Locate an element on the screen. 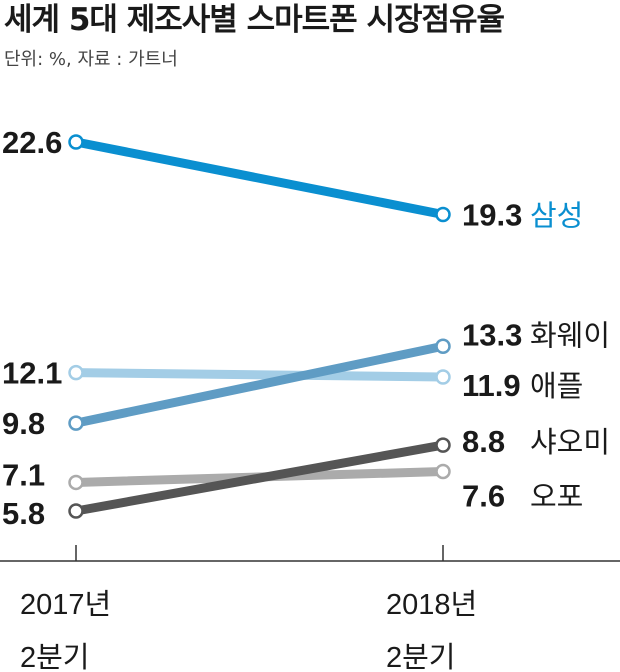 The image size is (620, 672). chart-subtitle: 단위: %, 자료 : 가트너 is located at coordinates (91, 59).